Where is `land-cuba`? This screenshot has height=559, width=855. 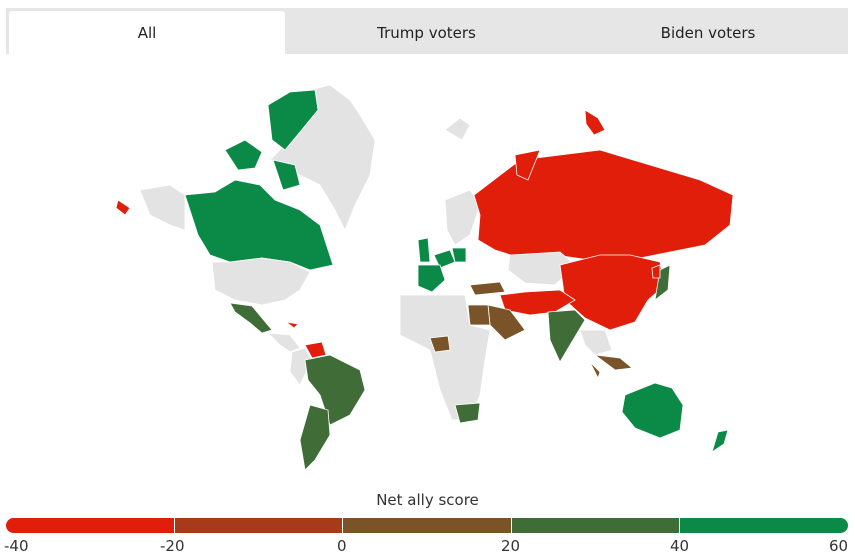 land-cuba is located at coordinates (292, 325).